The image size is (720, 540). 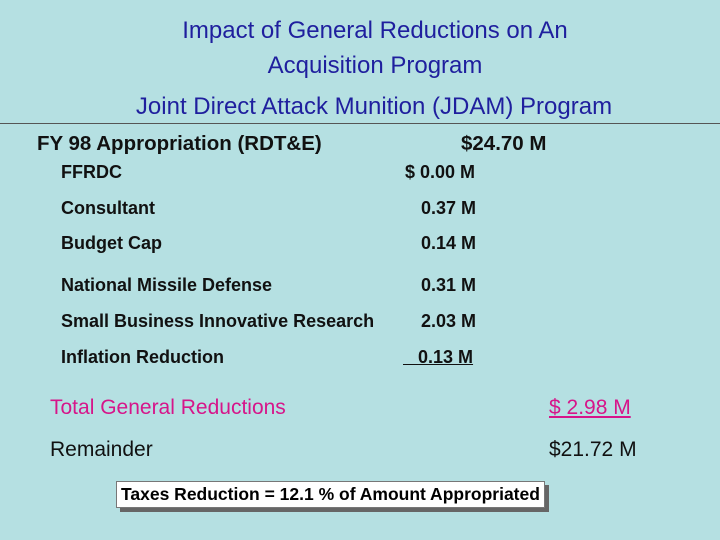 I want to click on reduction-label-ffrdc: FFRDC, so click(x=91, y=172).